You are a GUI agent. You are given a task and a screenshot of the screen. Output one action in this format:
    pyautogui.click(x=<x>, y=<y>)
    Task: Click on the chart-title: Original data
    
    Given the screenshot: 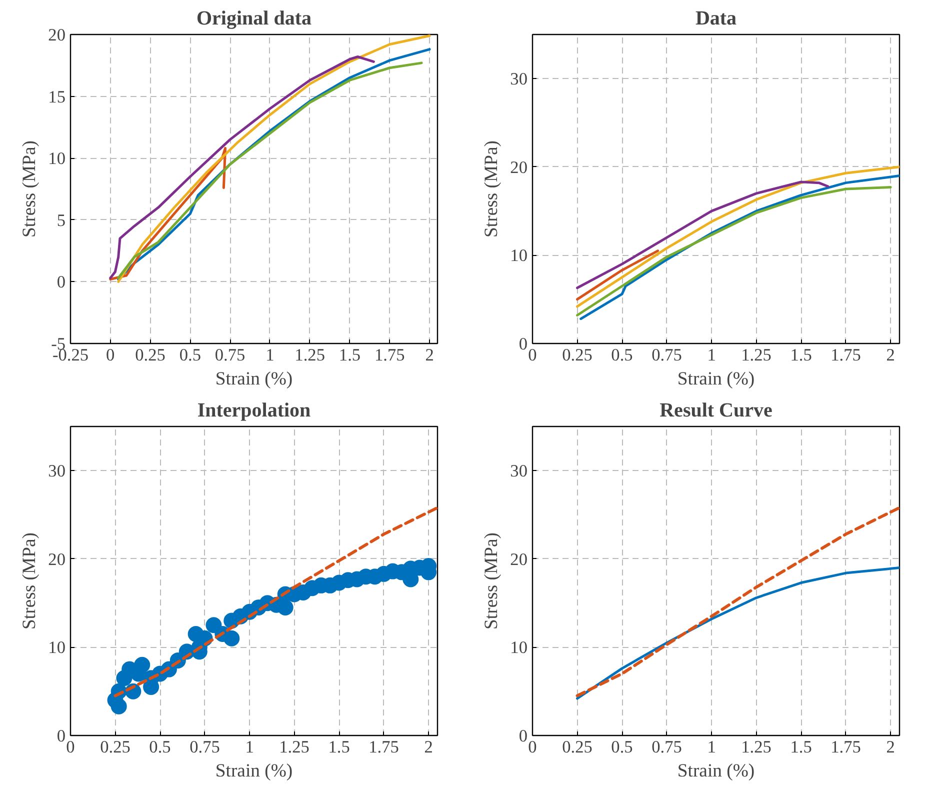 What is the action you would take?
    pyautogui.click(x=254, y=19)
    